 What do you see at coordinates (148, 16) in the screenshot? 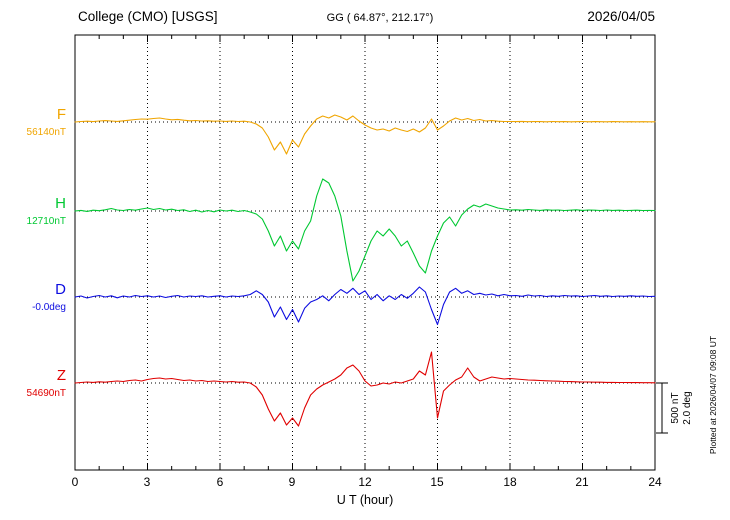
I see `station-title: College (CMO) [USGS]` at bounding box center [148, 16].